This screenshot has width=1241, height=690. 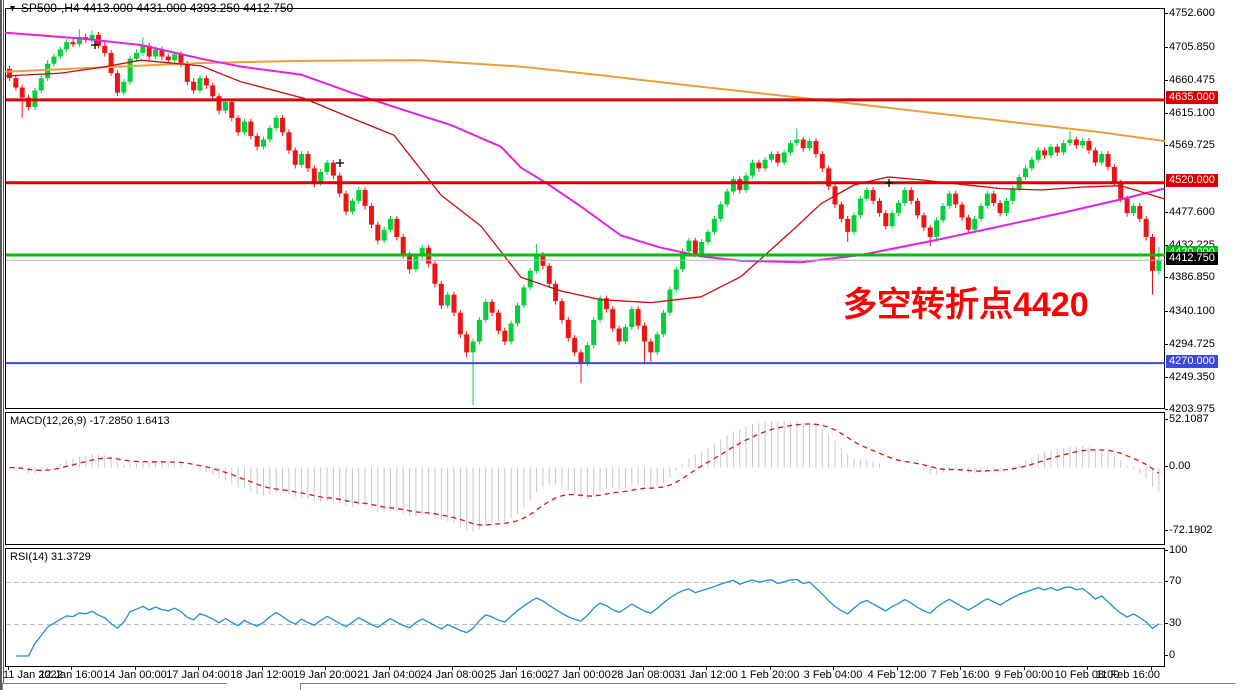 I want to click on rsi-tick-label: 70, so click(x=1175, y=581).